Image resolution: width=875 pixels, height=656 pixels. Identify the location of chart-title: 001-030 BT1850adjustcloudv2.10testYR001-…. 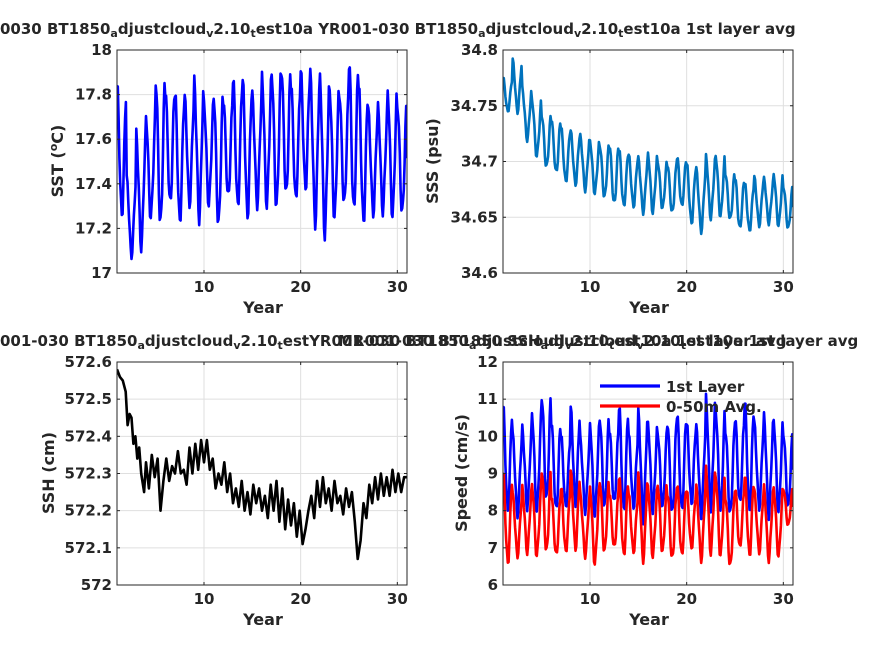
(393, 342).